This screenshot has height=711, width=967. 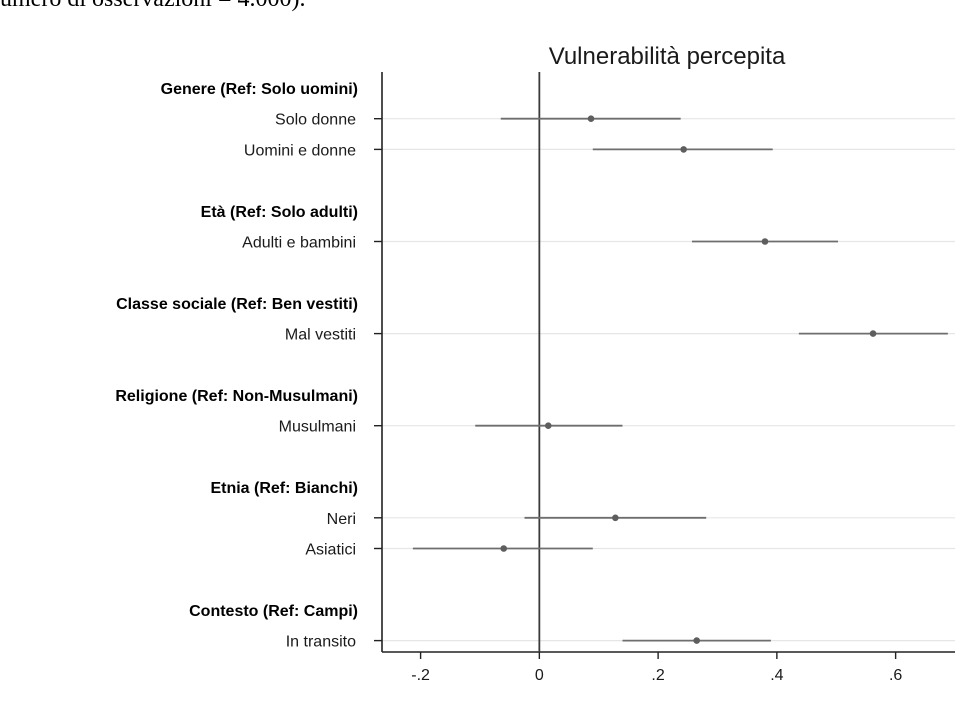 What do you see at coordinates (420, 675) in the screenshot?
I see `x-tick-label: -.2` at bounding box center [420, 675].